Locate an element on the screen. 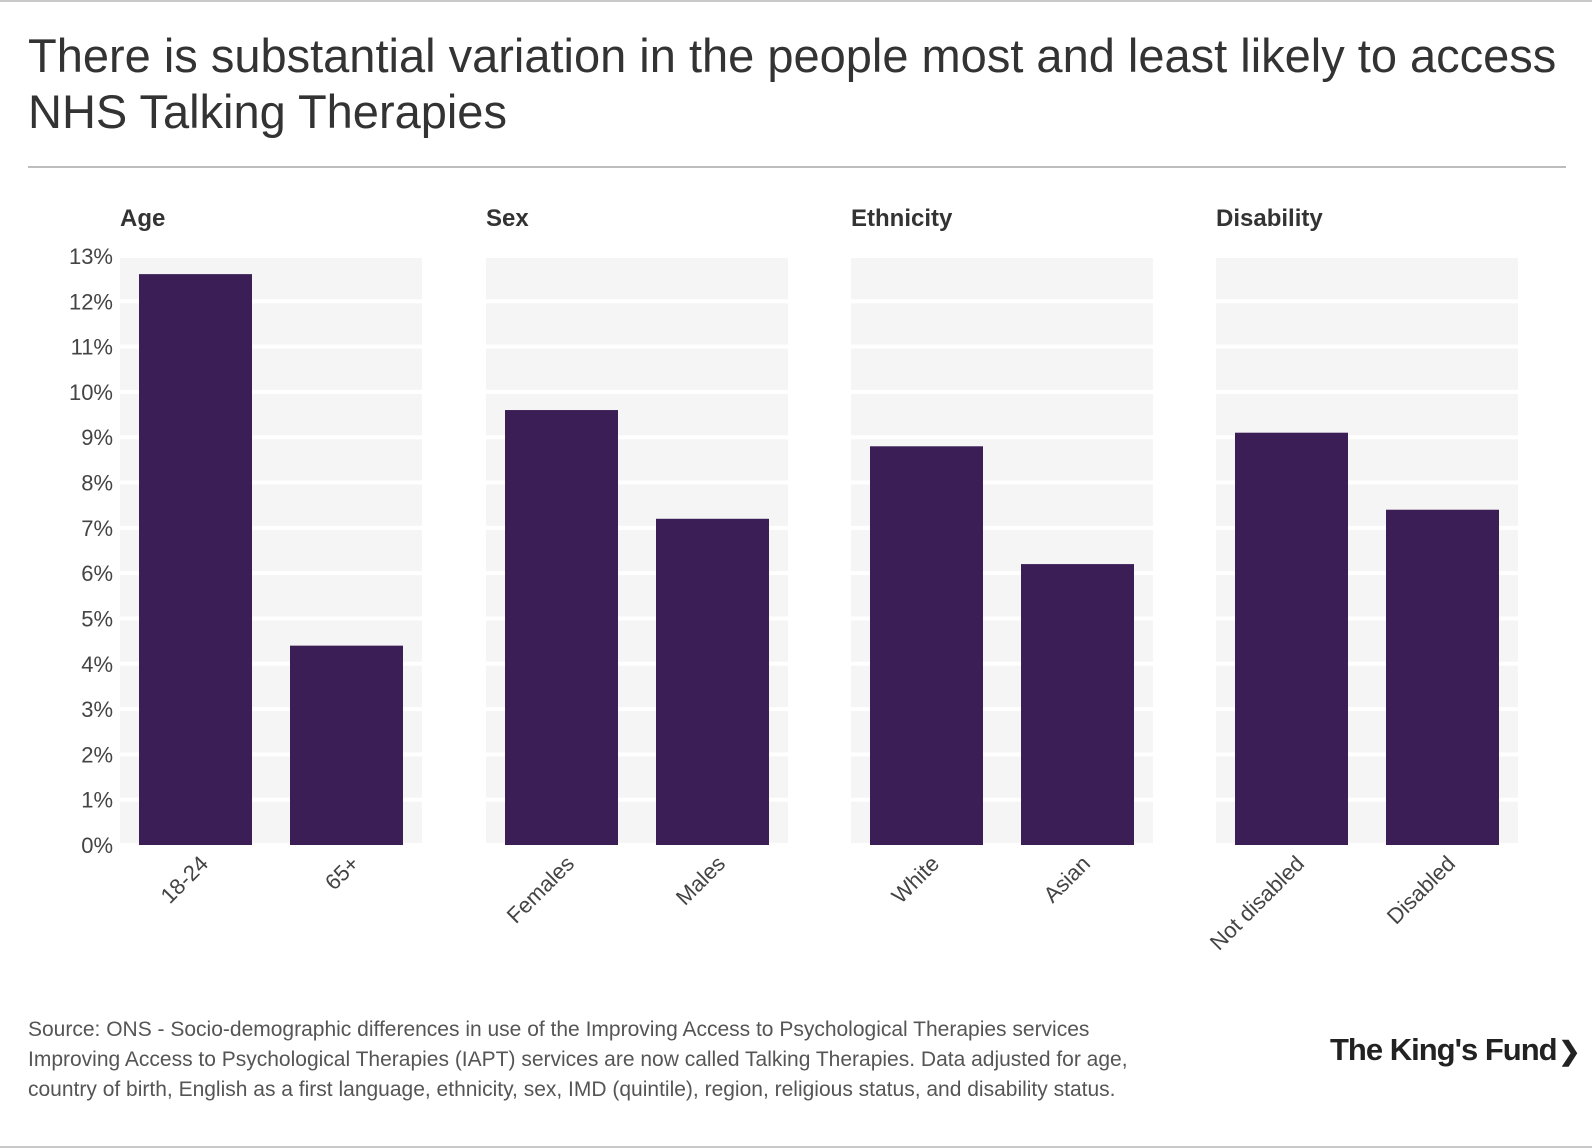 This screenshot has height=1148, width=1592. bottom-rule is located at coordinates (796, 1147).